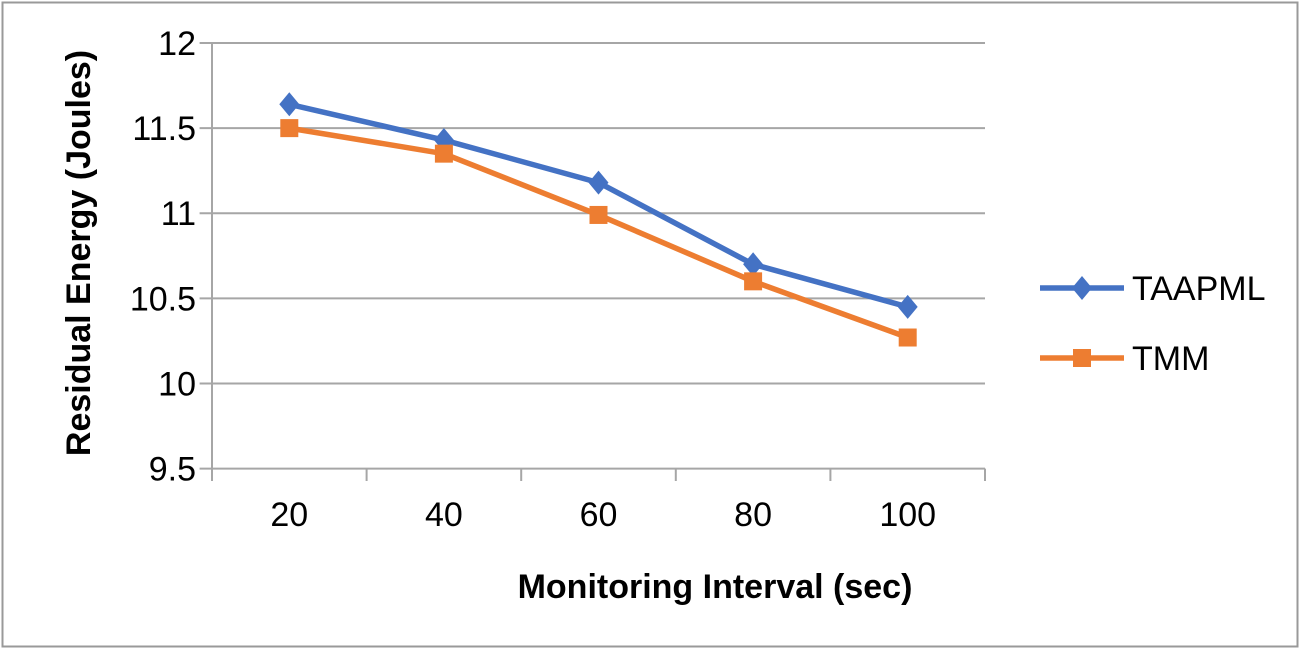  Describe the element at coordinates (1170, 359) in the screenshot. I see `legend-label-tmm: TMM` at that location.